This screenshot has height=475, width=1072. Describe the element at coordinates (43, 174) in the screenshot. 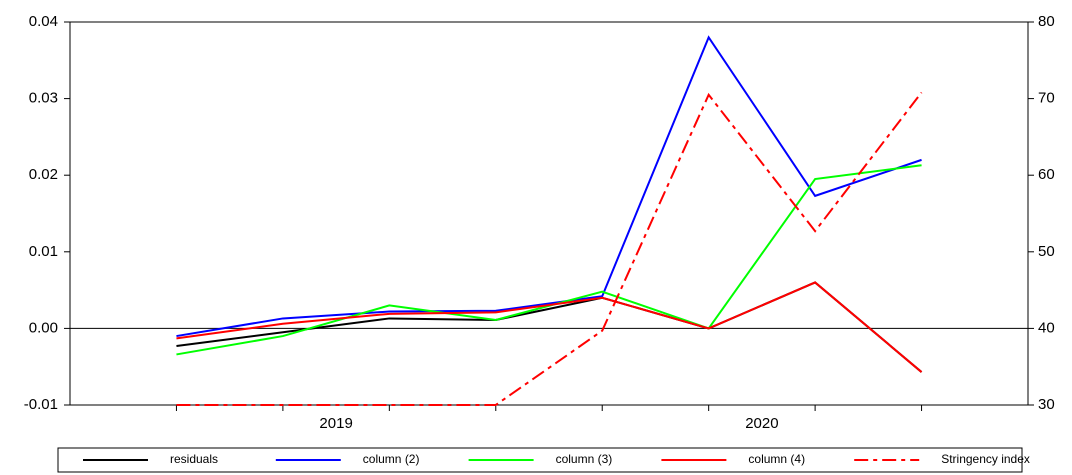

I see `y-tick-label: 0.02` at that location.